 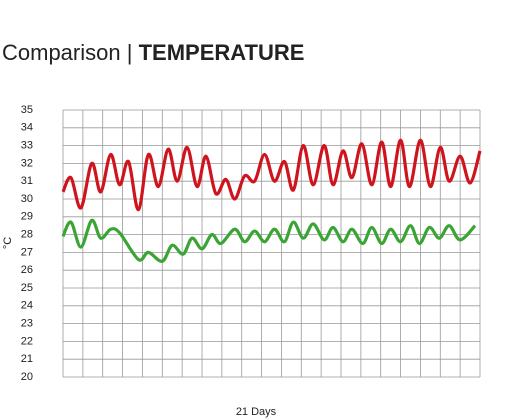 What do you see at coordinates (27, 110) in the screenshot?
I see `y-tick-label: 35` at bounding box center [27, 110].